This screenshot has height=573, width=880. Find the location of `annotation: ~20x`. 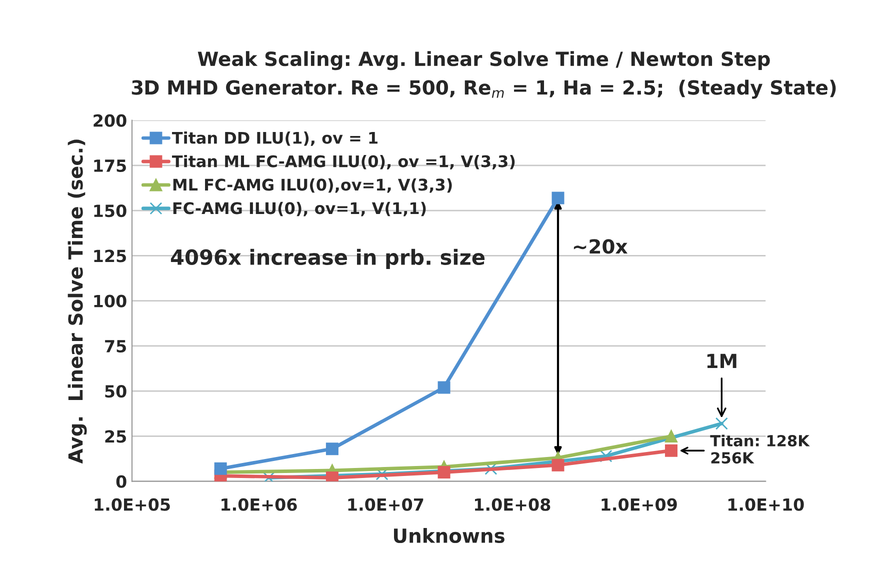

annotation: ~20x is located at coordinates (601, 246).